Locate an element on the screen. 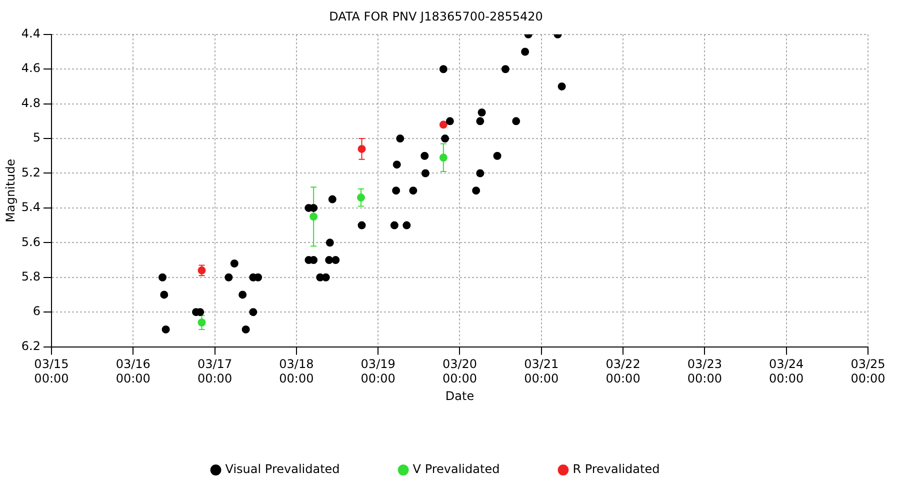 The height and width of the screenshot is (494, 908). x-tick-label: 03/21 00:00 is located at coordinates (541, 371).